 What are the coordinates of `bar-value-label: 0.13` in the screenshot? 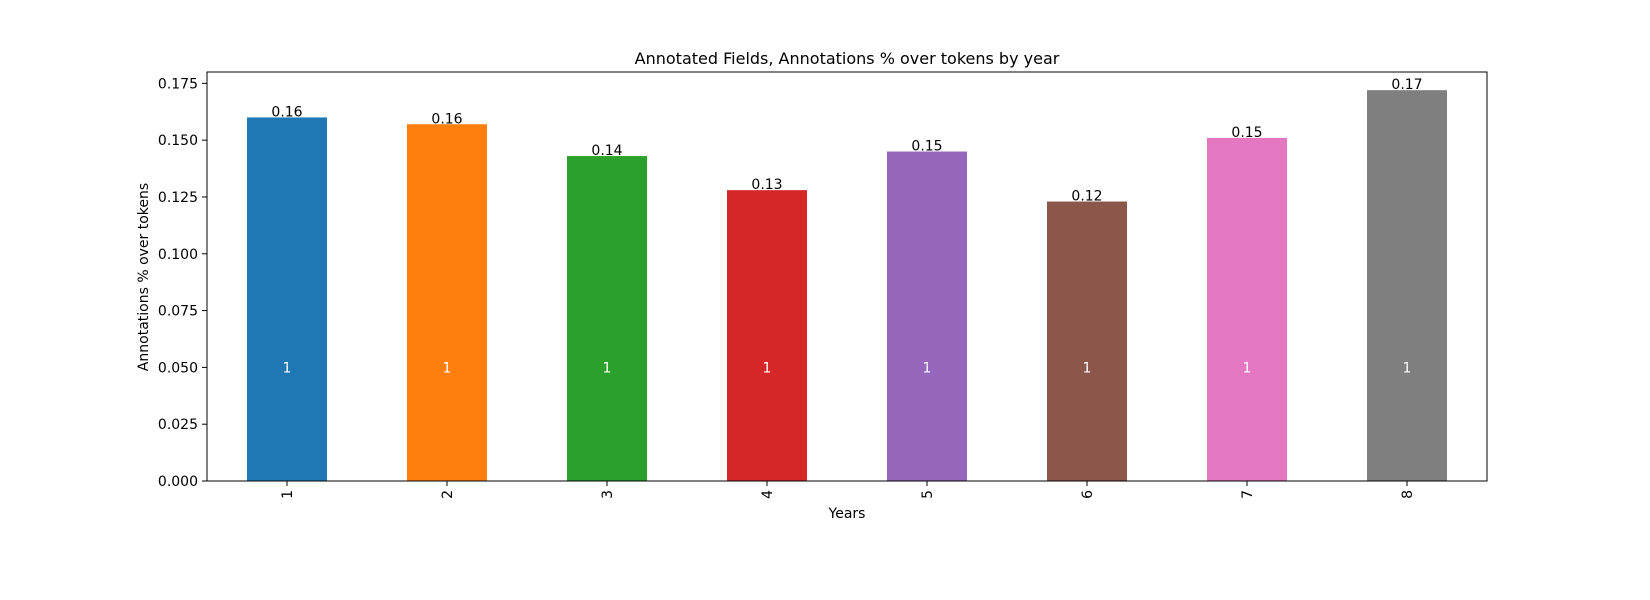 It's located at (766, 185).